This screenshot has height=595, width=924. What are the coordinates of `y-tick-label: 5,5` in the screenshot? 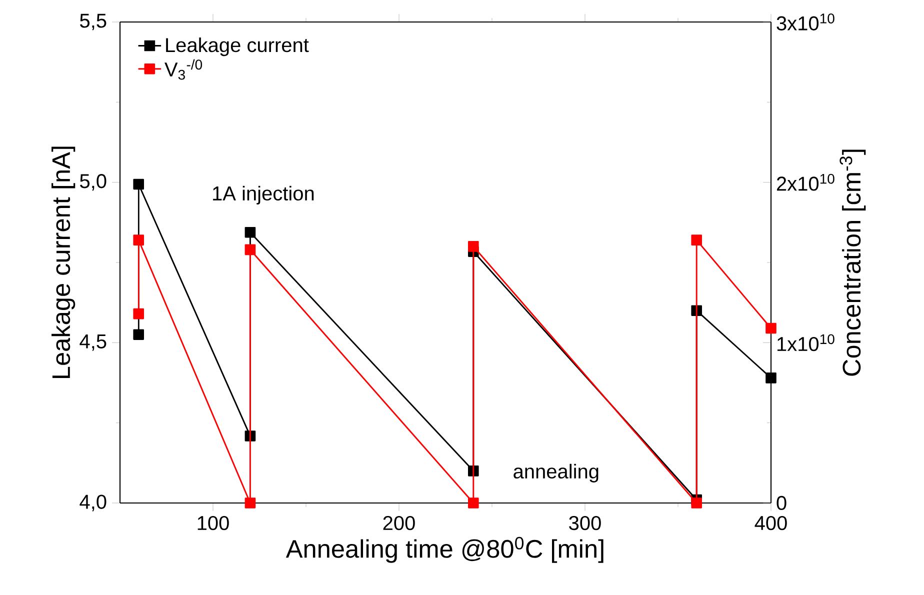 It's located at (93, 22).